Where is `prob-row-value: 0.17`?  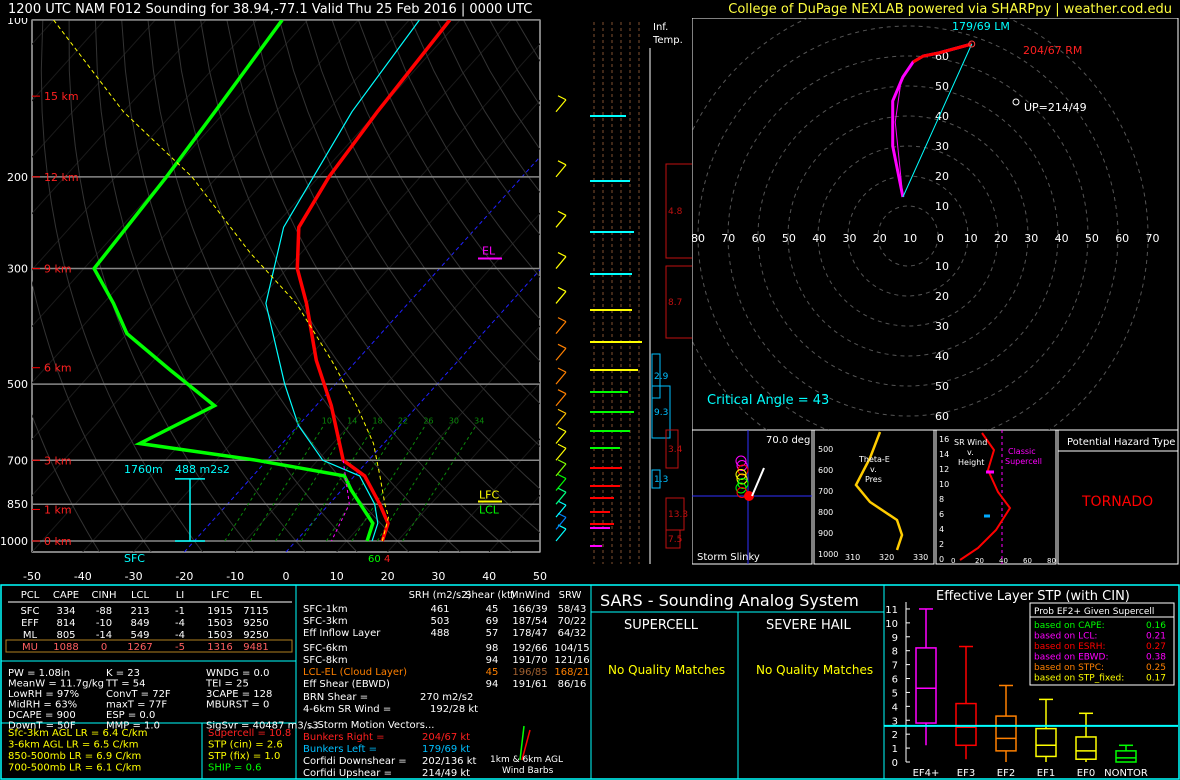 prob-row-value: 0.17 is located at coordinates (1156, 679).